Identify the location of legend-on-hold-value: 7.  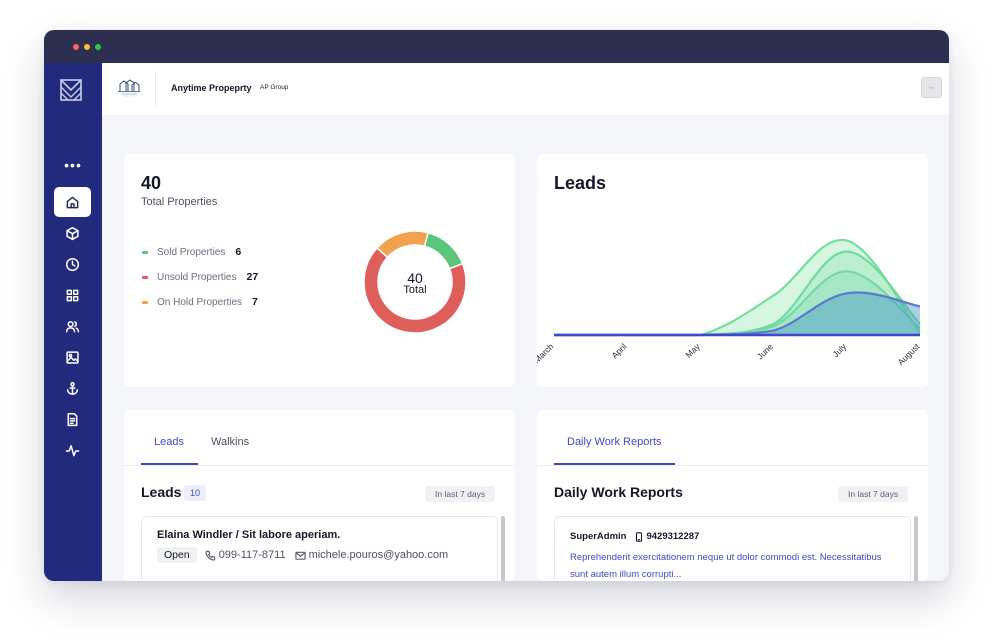
(255, 302).